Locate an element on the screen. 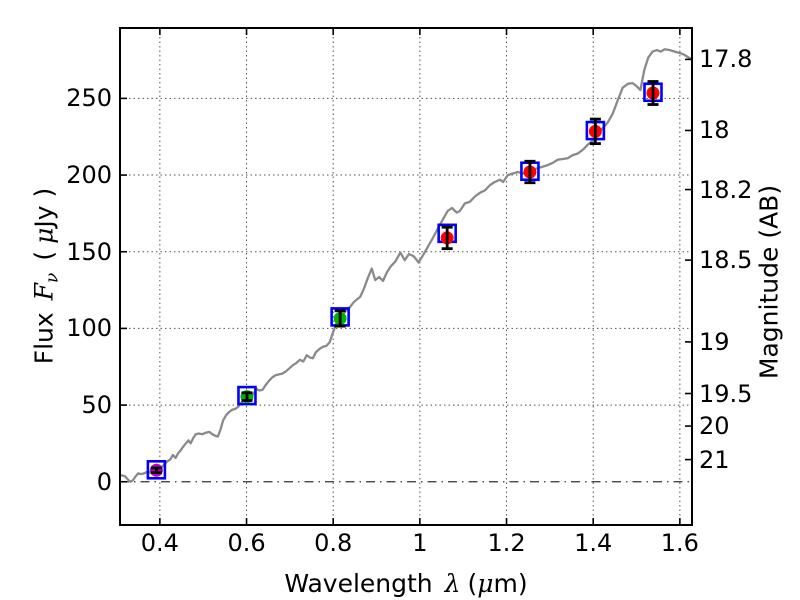 This screenshot has width=800, height=600. lambda-symbol: λ is located at coordinates (452, 583).